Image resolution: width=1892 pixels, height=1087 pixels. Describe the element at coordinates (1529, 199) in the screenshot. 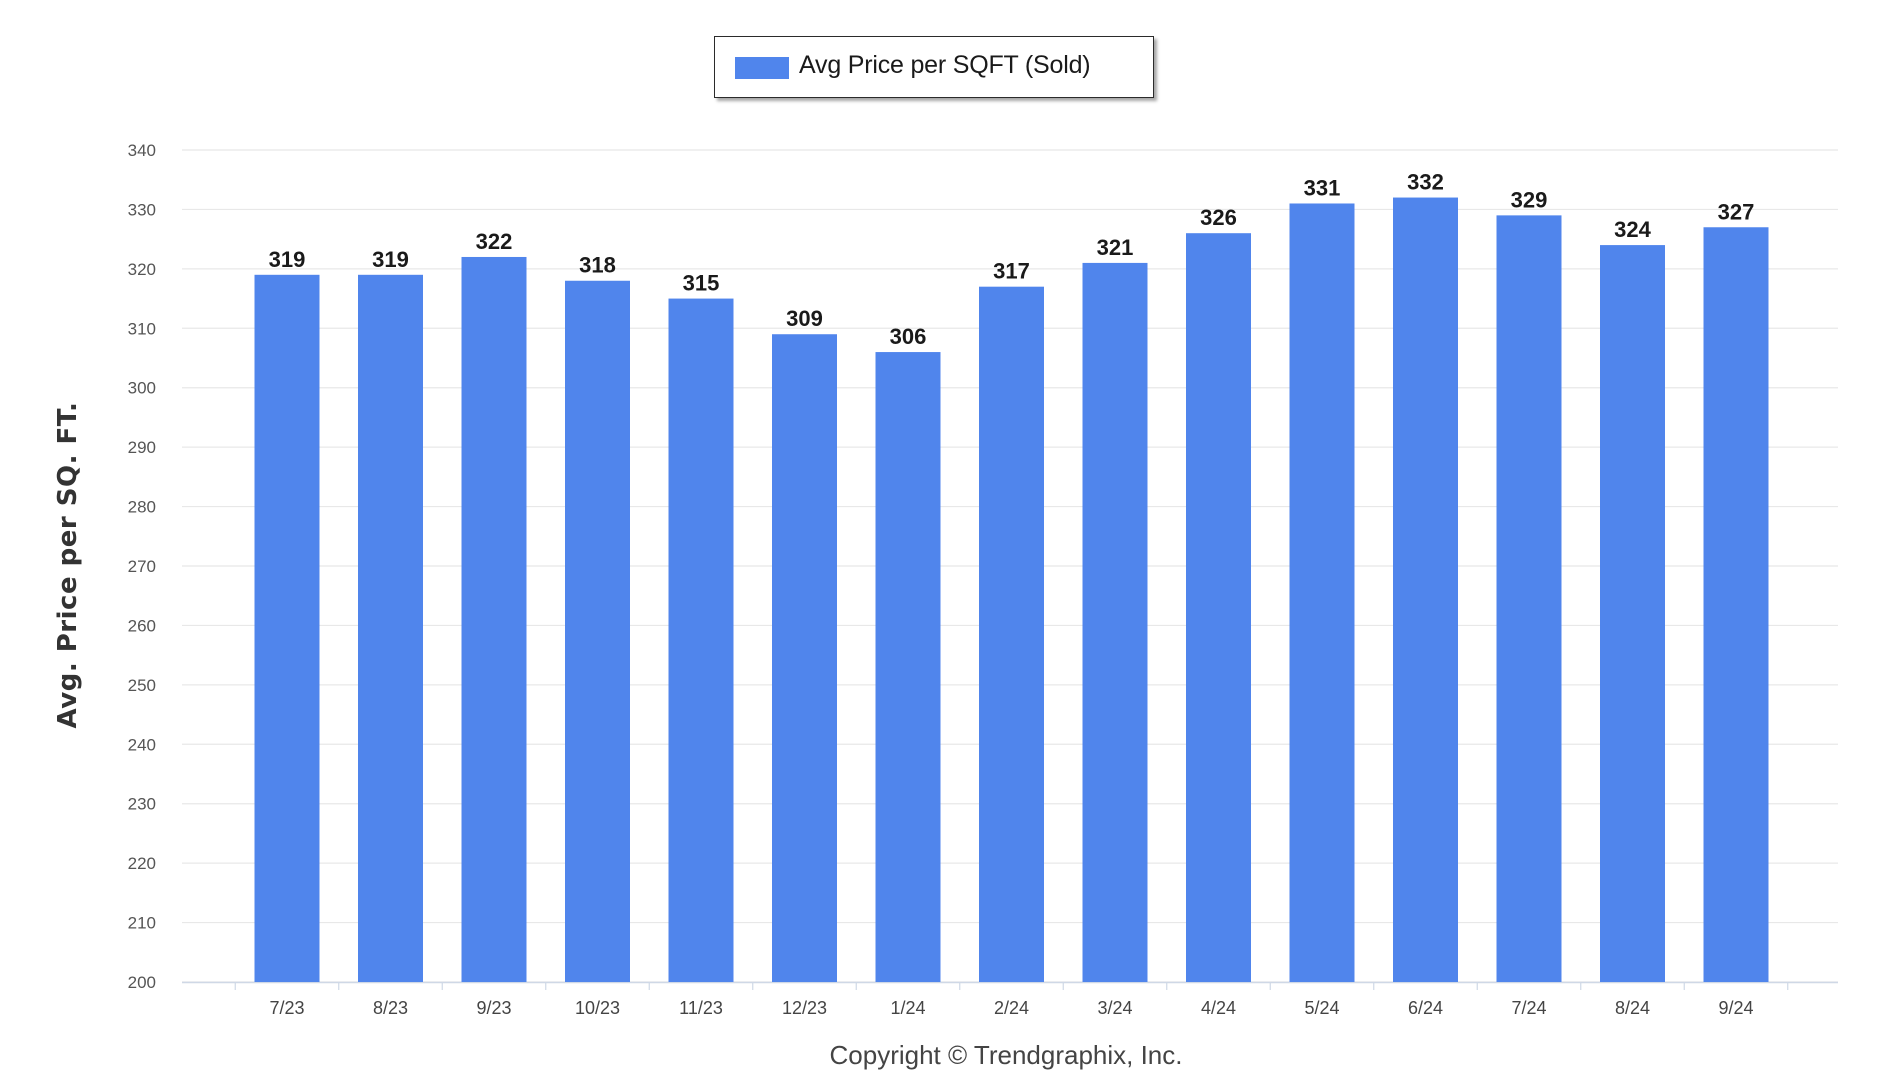

I see `data-label: 329` at that location.